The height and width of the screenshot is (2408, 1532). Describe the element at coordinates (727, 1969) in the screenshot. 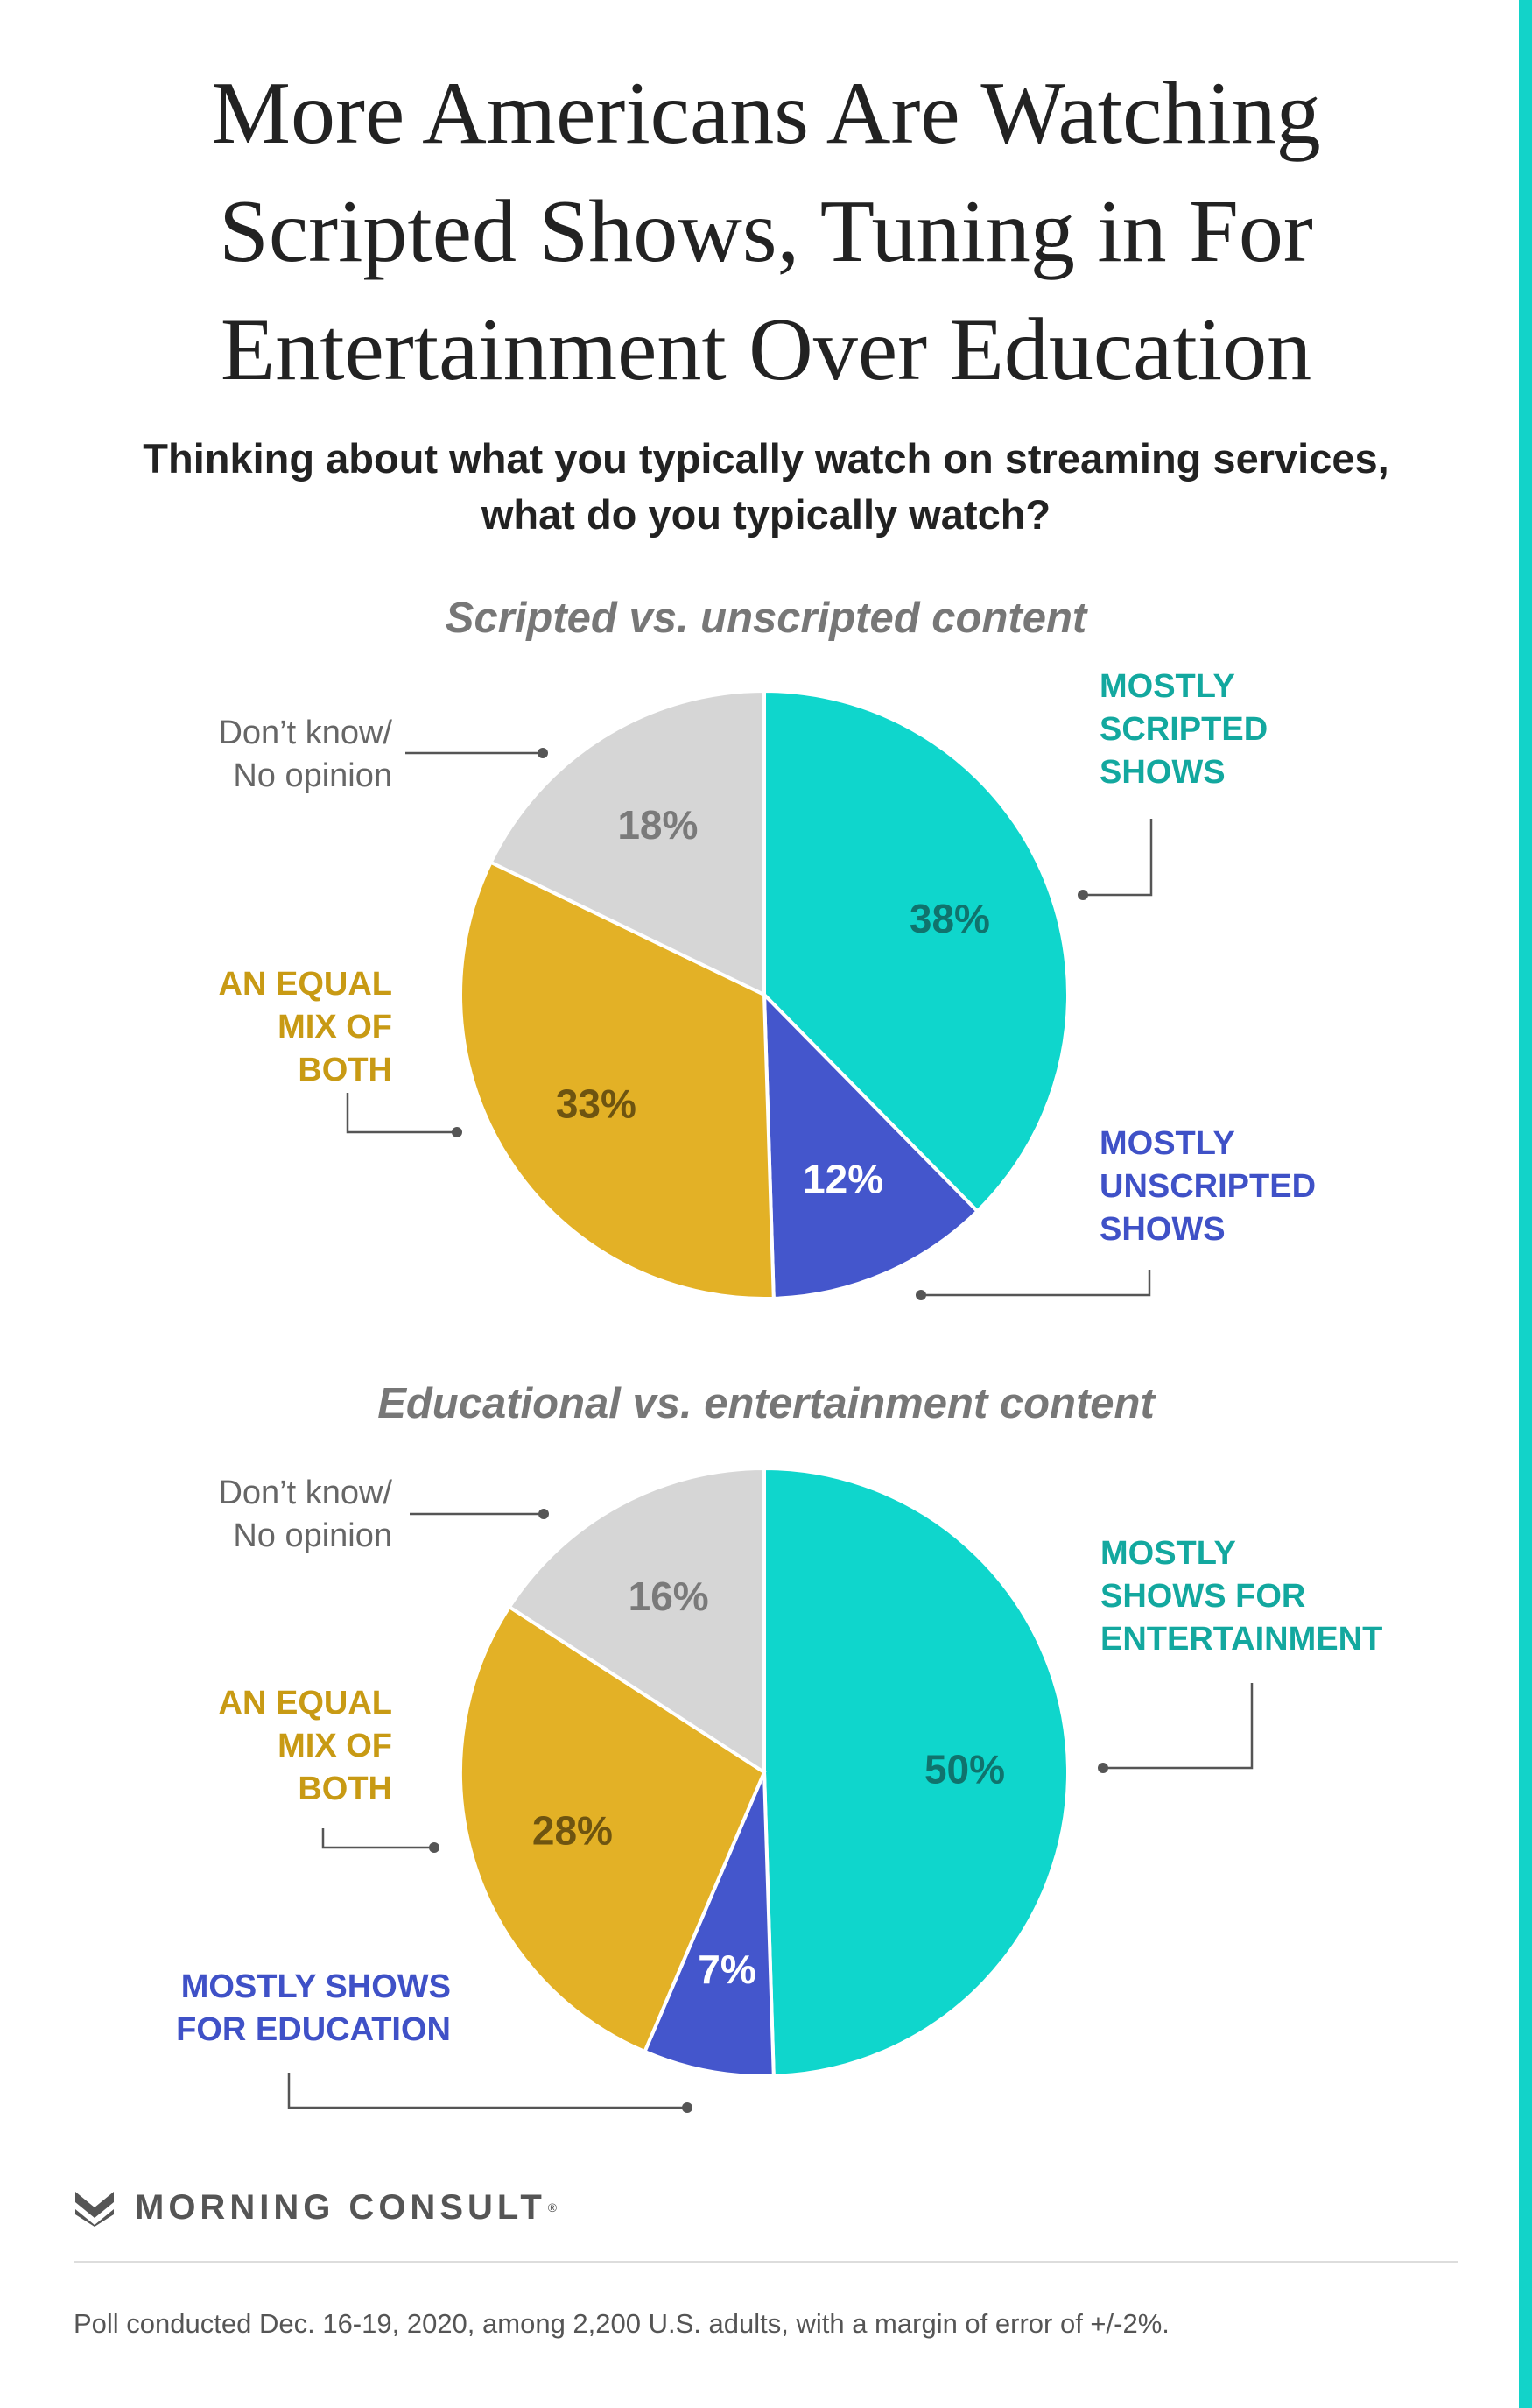

I see `pie2-value-label-1: 7%` at that location.